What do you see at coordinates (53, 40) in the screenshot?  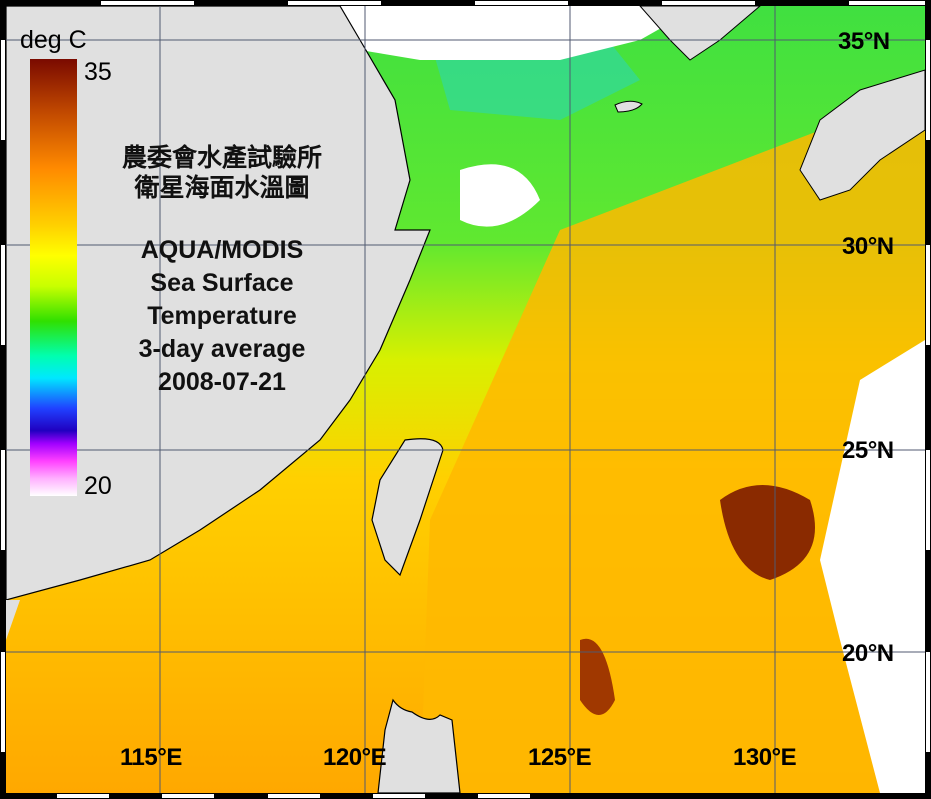 I see `colorbar-unit: deg C` at bounding box center [53, 40].